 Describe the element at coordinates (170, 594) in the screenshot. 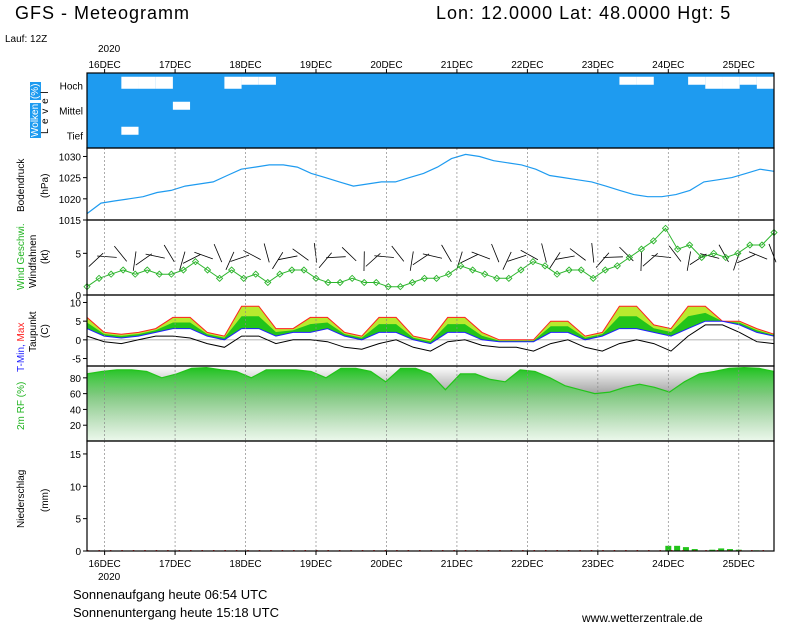

I see `sunrise-label: Sonnenaufgang heute 06:54 UTC` at that location.